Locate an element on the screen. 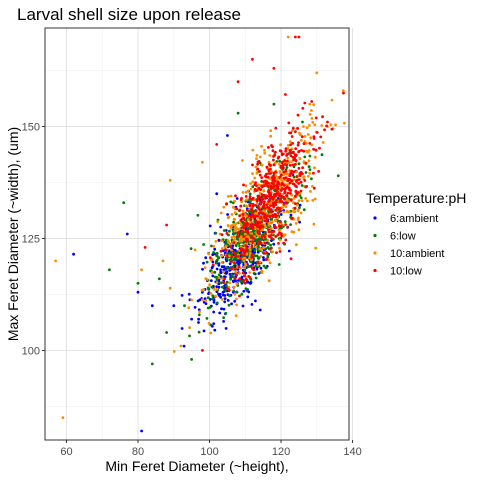  y-axis: 100 125 150 is located at coordinates (33, 239).